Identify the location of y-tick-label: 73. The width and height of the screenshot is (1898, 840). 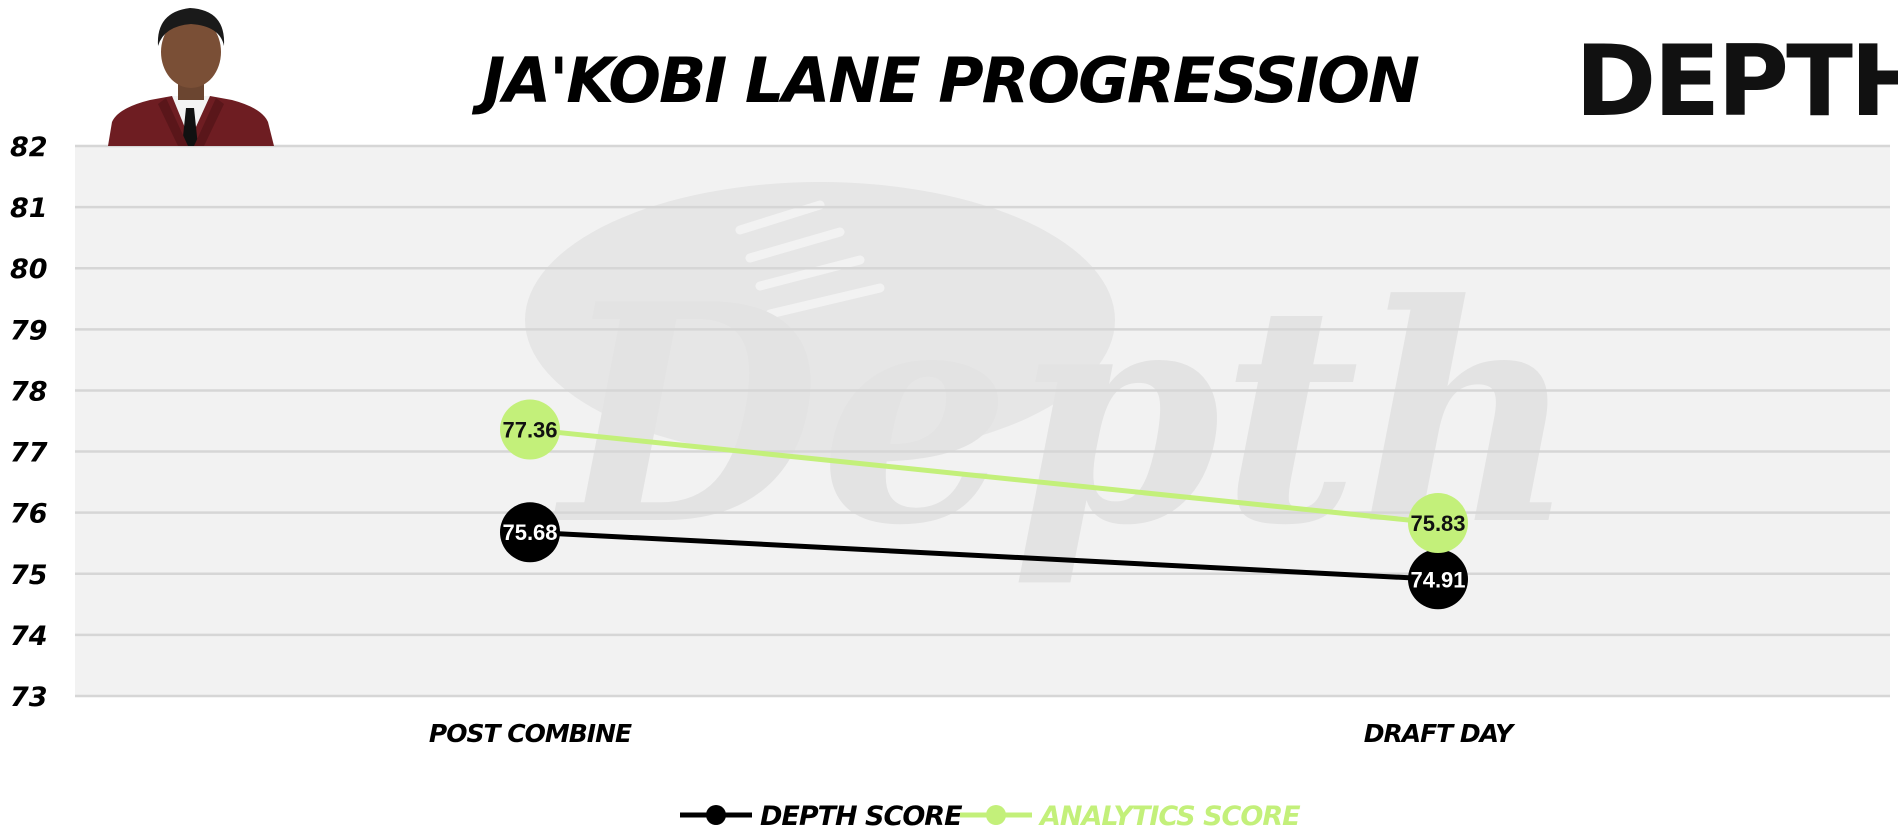
(29, 697).